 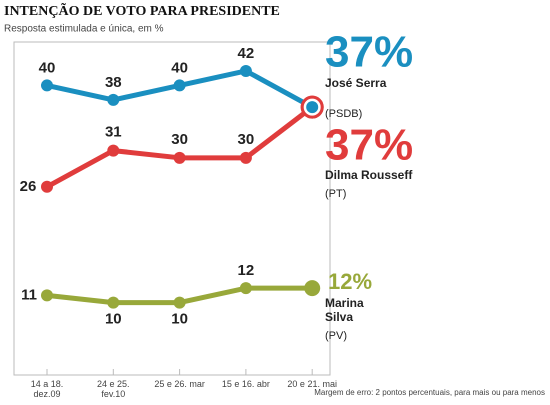 What do you see at coordinates (113, 82) in the screenshot?
I see `value-label: 38` at bounding box center [113, 82].